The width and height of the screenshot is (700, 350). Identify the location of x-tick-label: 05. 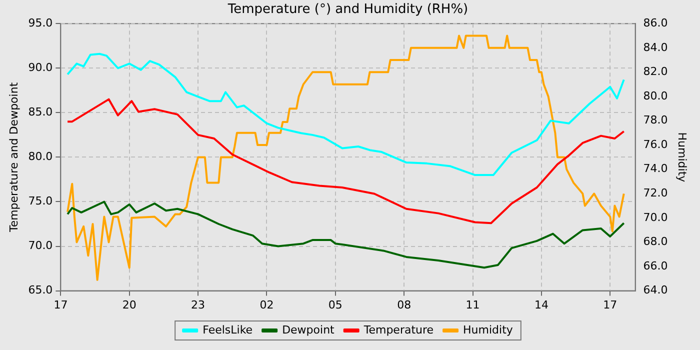
(335, 305).